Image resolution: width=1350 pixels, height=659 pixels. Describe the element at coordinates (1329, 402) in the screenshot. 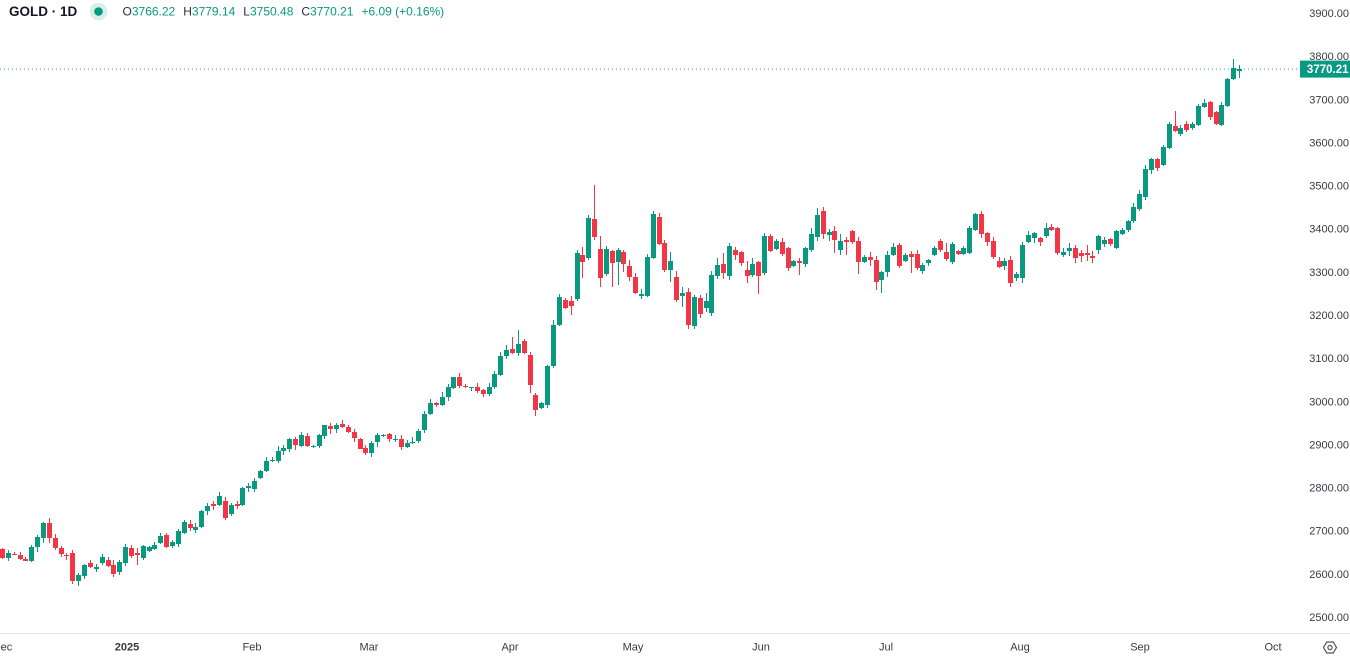

I see `svg-text: 3000.00` at that location.